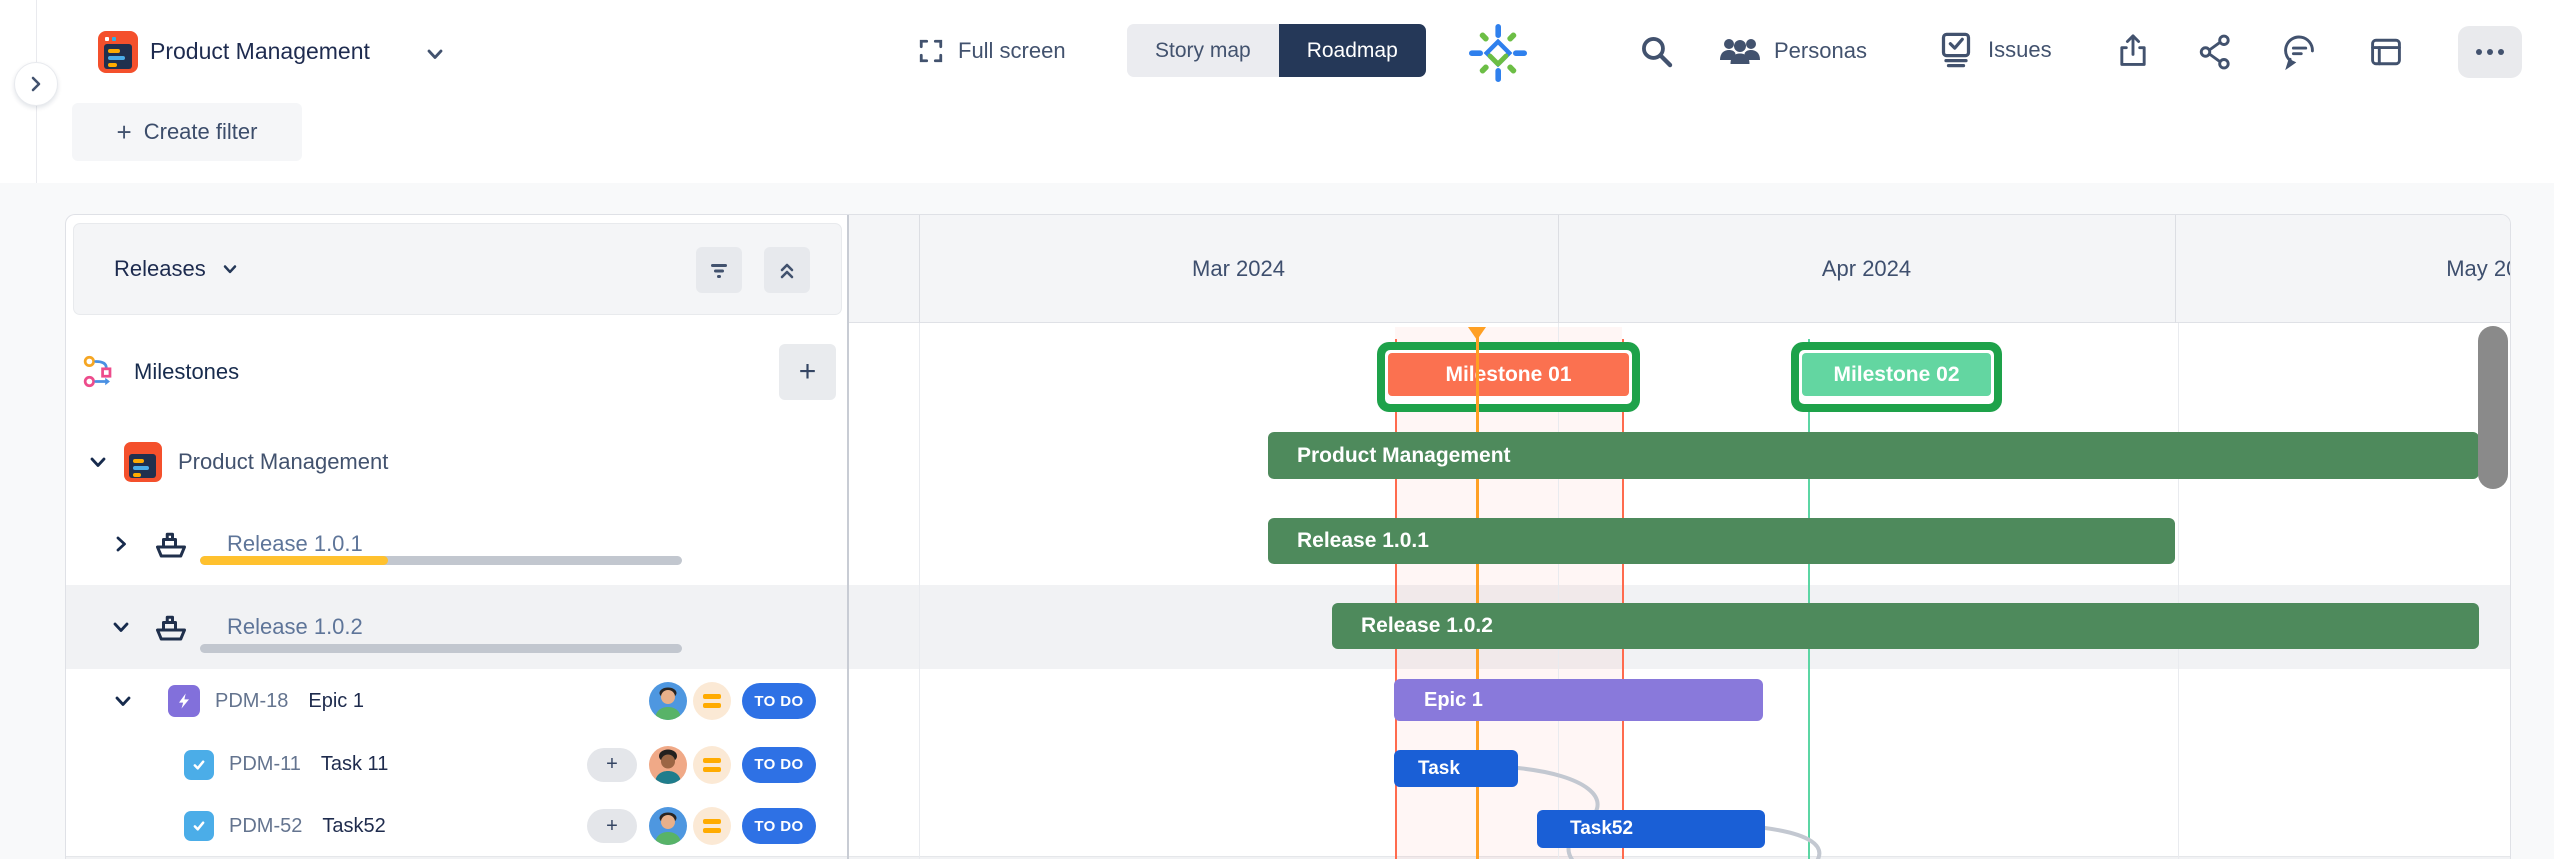  I want to click on grouping-label: Releases, so click(160, 268).